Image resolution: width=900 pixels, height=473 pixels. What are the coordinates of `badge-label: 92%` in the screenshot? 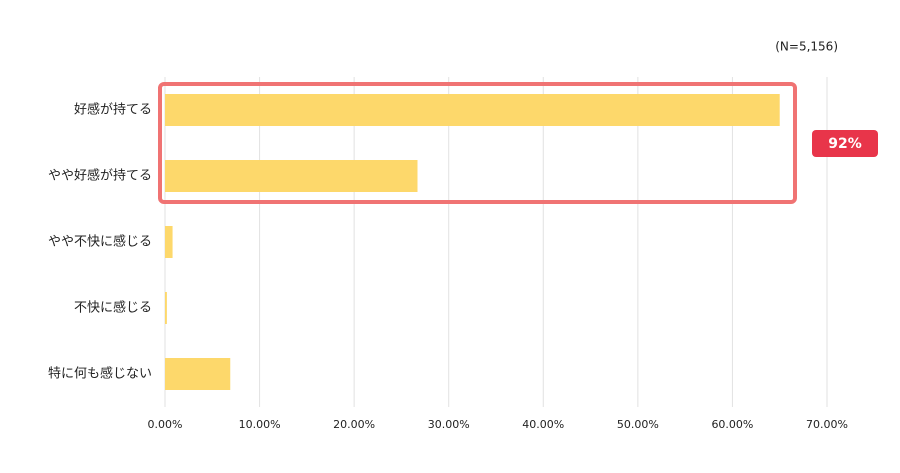 It's located at (845, 144).